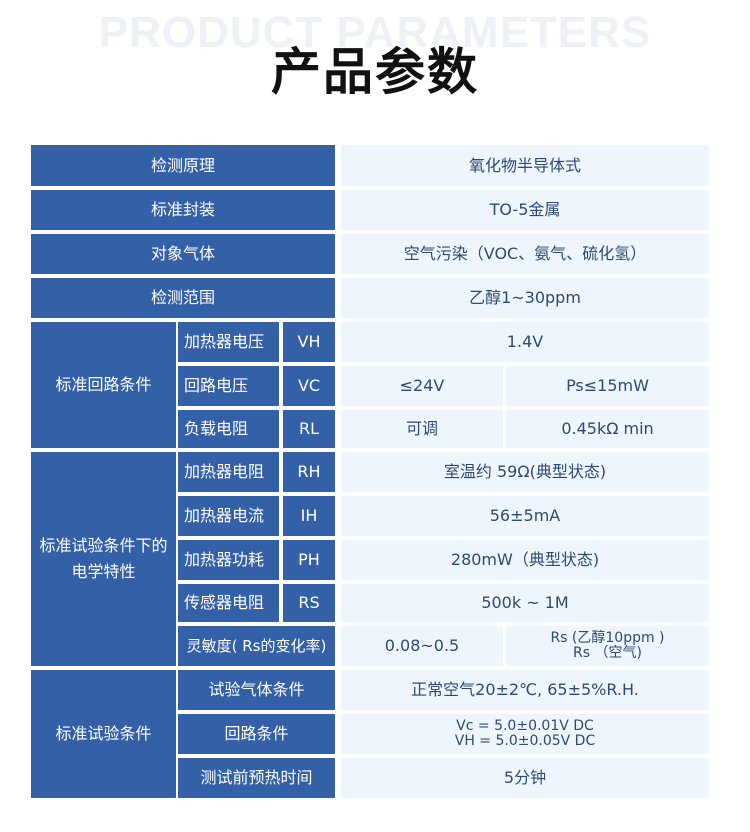  Describe the element at coordinates (256, 734) in the screenshot. I see `param-name: 回路条件` at that location.